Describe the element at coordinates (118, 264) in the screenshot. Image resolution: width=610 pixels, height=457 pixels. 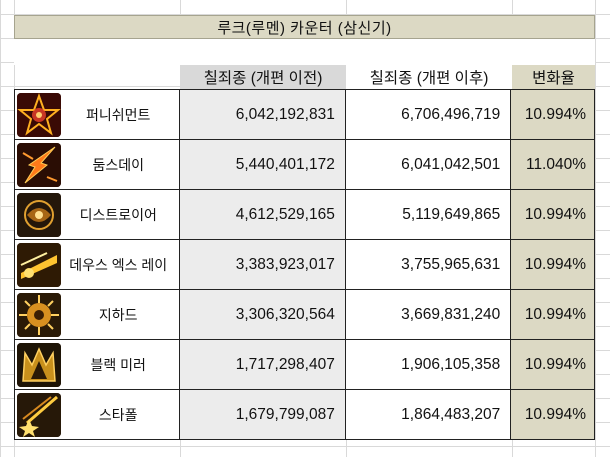
I see `skill-name: 데우스 엑스 레이` at that location.